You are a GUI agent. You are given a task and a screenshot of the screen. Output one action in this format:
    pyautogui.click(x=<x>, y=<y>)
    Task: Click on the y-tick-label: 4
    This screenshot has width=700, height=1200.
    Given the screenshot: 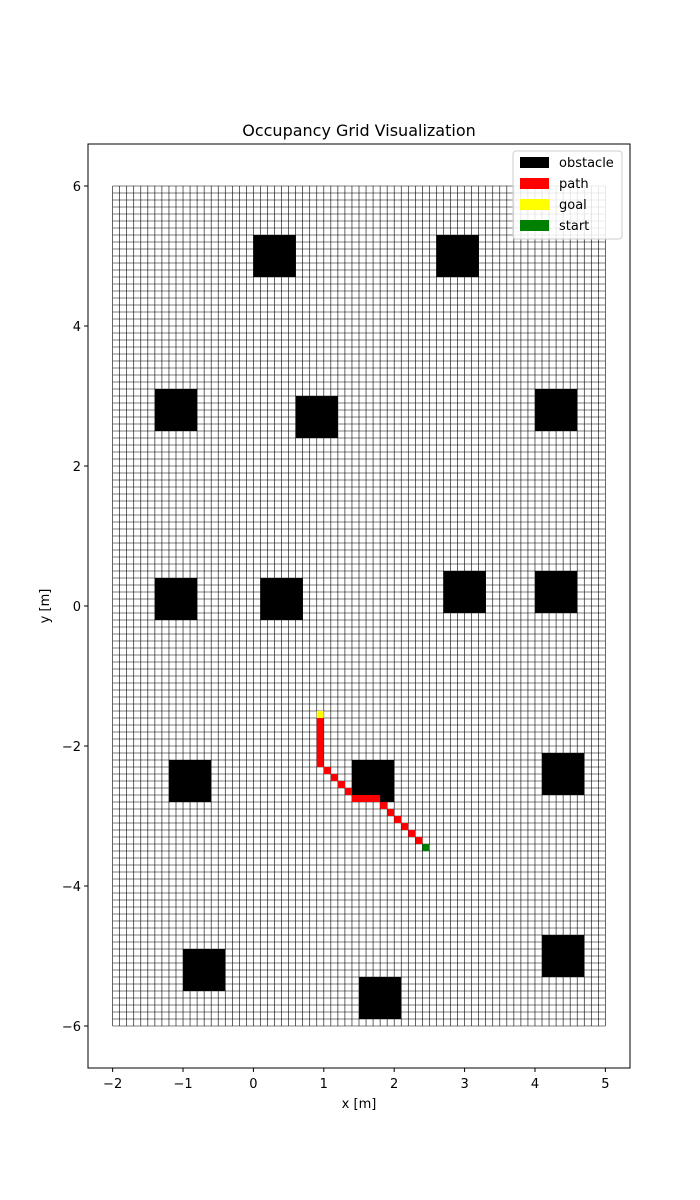 What is the action you would take?
    pyautogui.click(x=77, y=327)
    